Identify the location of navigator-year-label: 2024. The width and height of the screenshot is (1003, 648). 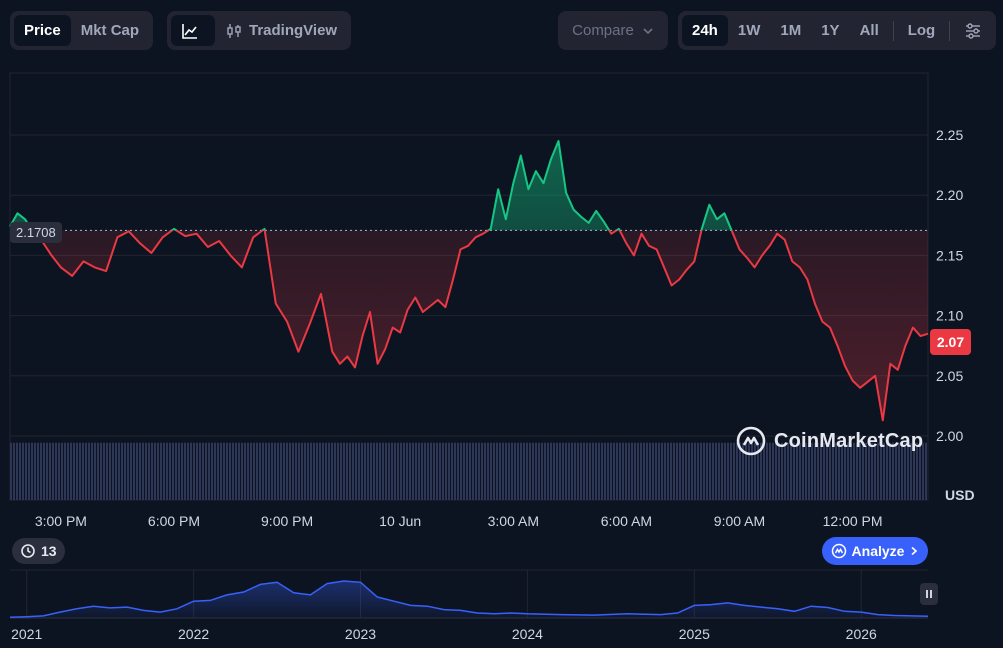
(527, 634).